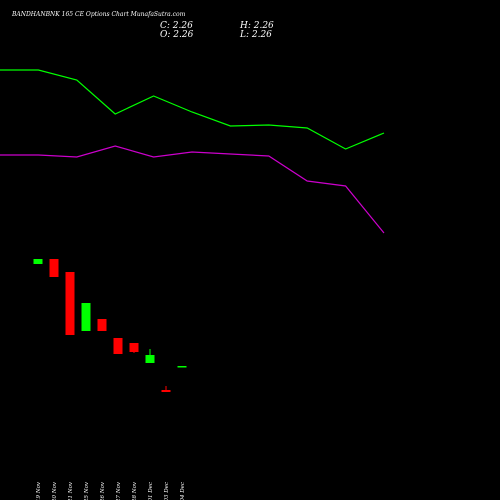 This screenshot has width=500, height=500. What do you see at coordinates (177, 35) in the screenshot?
I see `open-label: O: 2.26` at bounding box center [177, 35].